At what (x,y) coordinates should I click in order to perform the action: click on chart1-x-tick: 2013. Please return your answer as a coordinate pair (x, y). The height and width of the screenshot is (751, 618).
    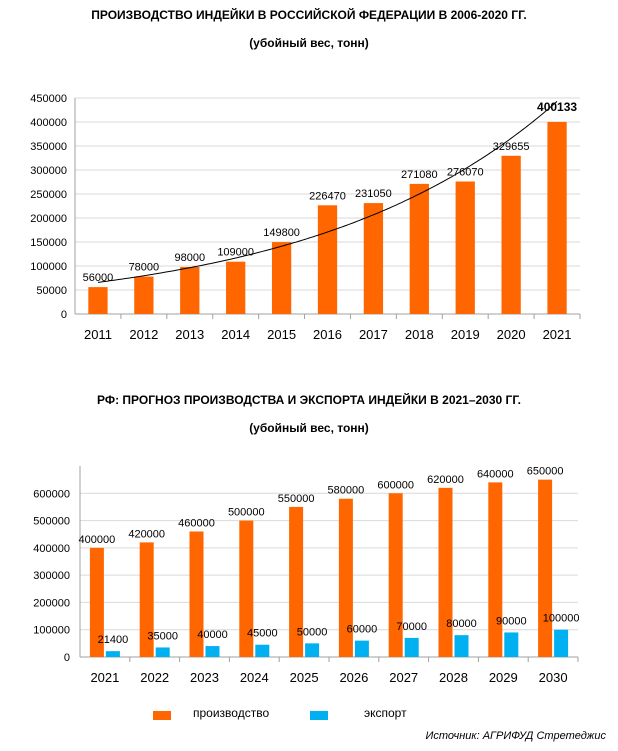
    Looking at the image, I should click on (189, 334).